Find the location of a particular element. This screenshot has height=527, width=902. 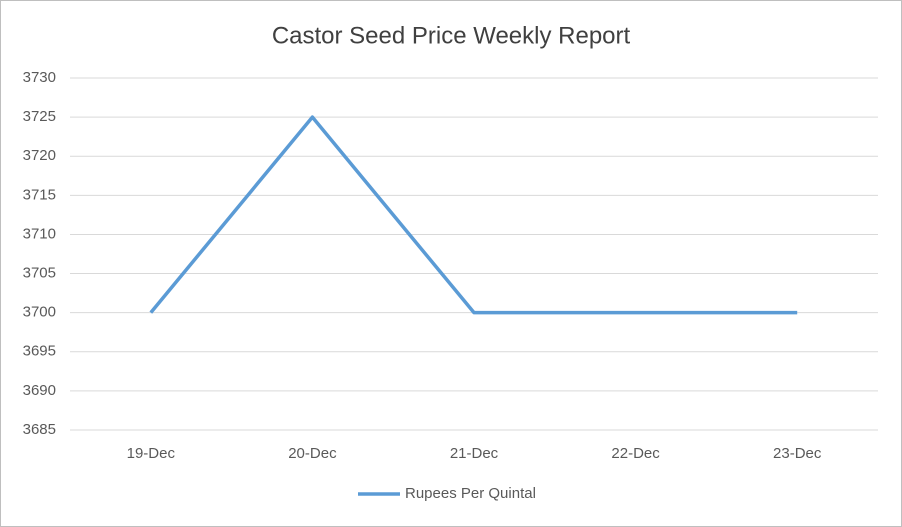

x-tick-label: 22-Dec is located at coordinates (635, 453).